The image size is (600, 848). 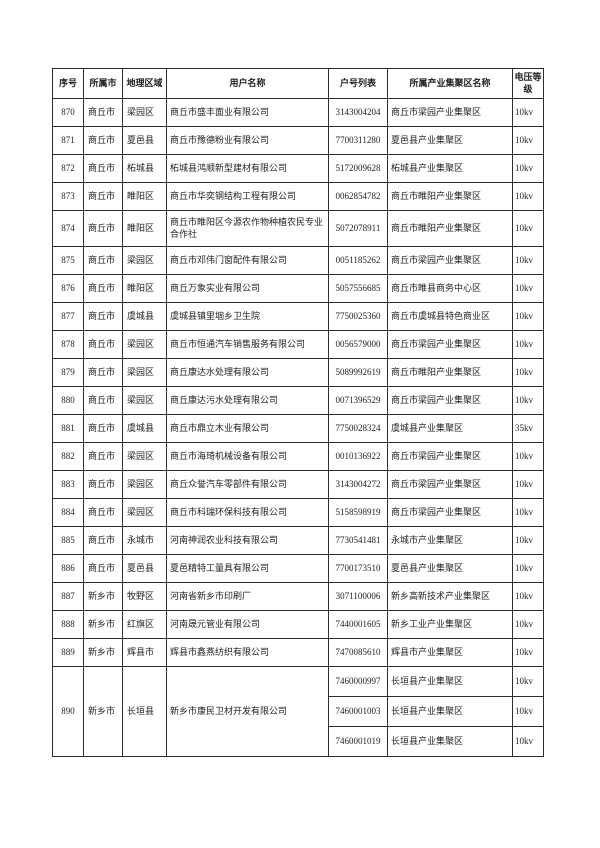 I want to click on region-cell: 牧野区, so click(x=144, y=596).